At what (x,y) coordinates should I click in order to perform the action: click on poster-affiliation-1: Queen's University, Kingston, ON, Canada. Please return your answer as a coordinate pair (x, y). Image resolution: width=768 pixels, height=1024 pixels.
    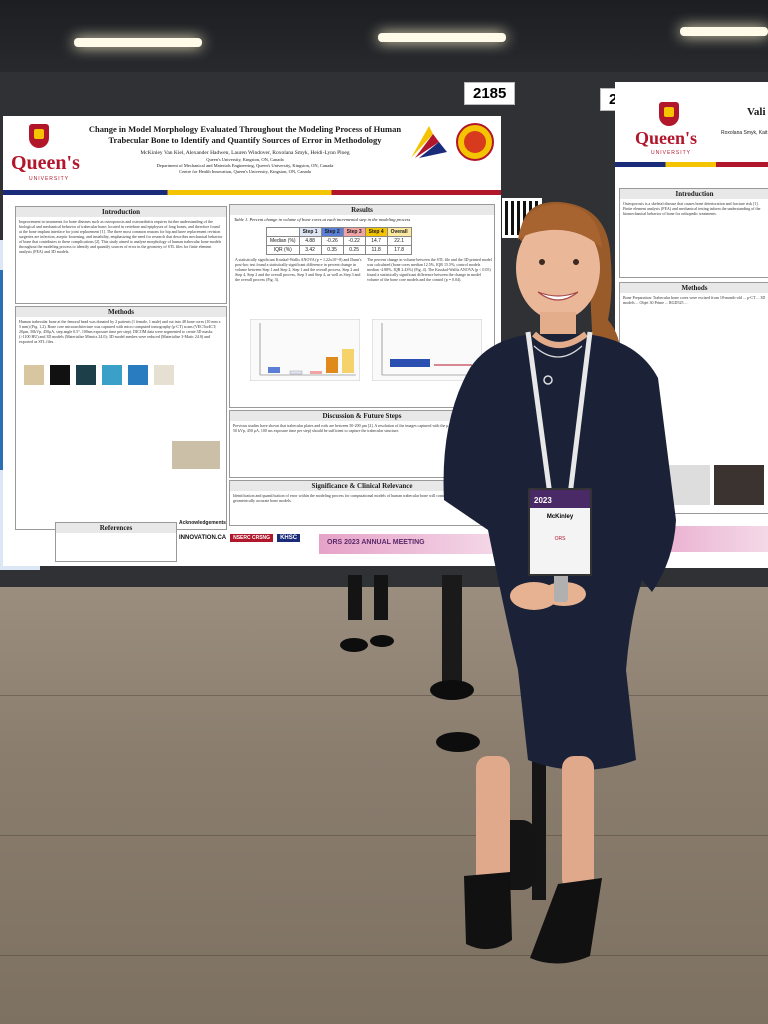
    Looking at the image, I should click on (245, 159).